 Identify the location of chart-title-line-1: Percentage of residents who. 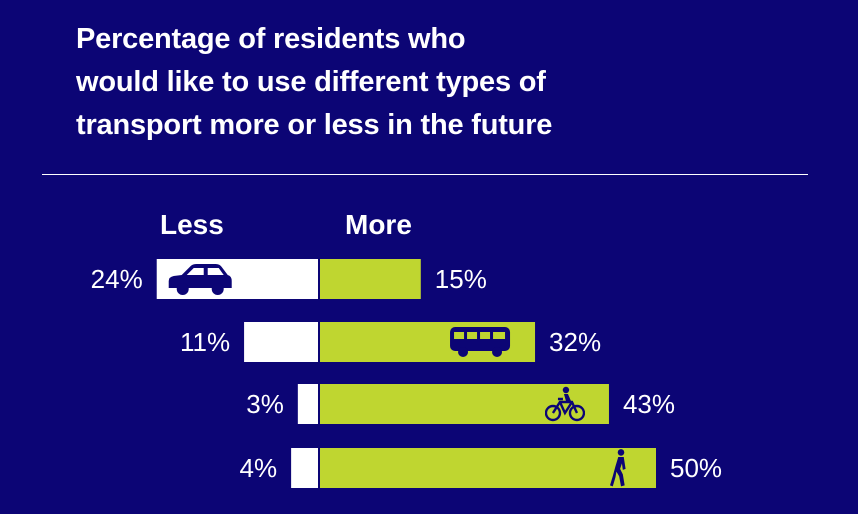
(271, 39).